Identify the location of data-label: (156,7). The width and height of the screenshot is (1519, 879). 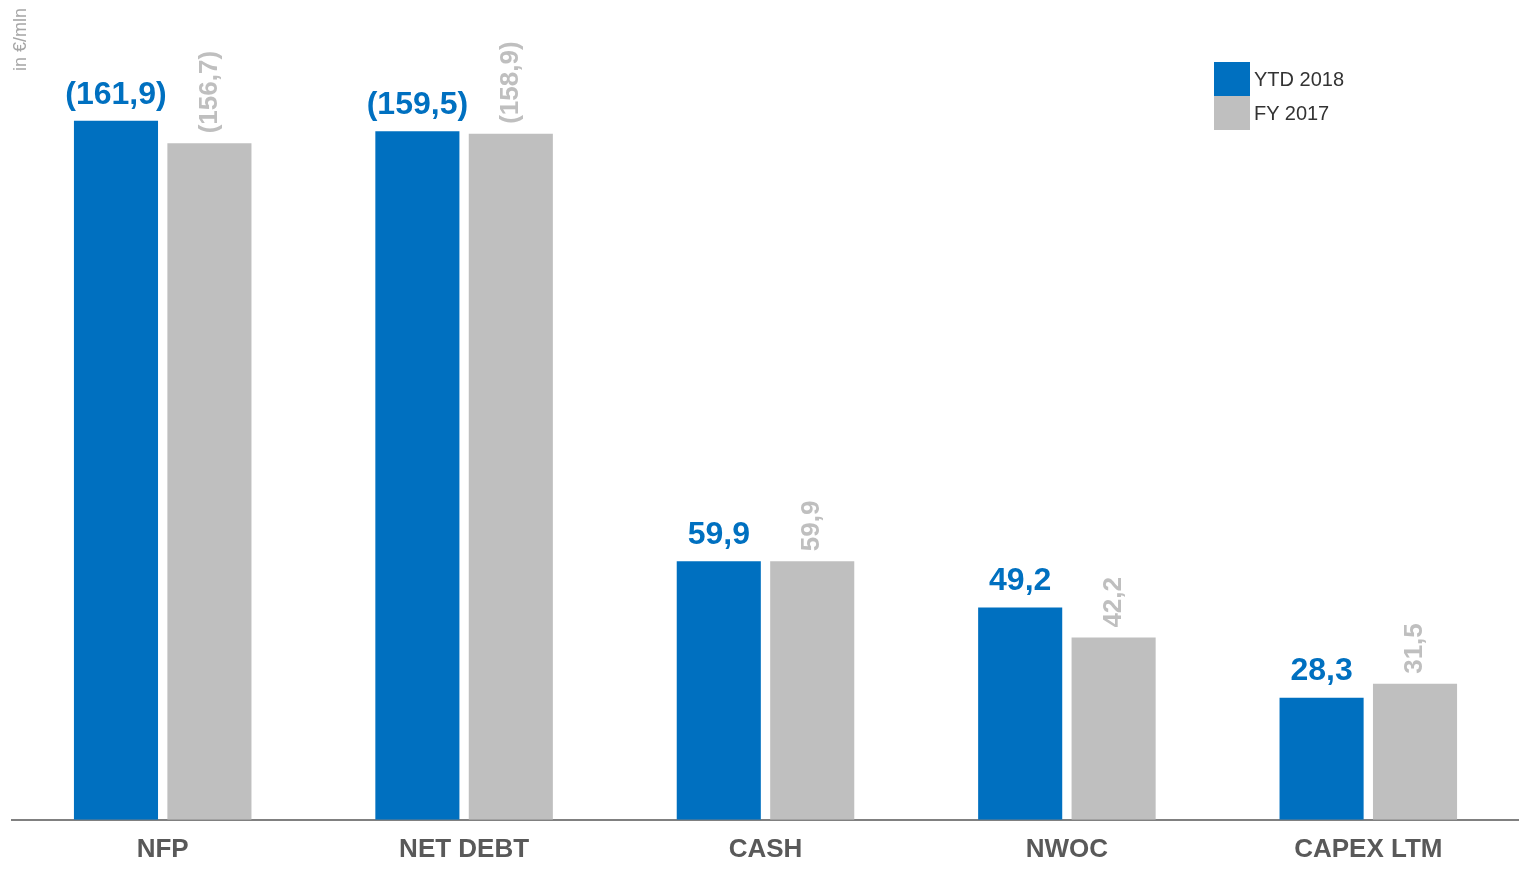
(207, 92).